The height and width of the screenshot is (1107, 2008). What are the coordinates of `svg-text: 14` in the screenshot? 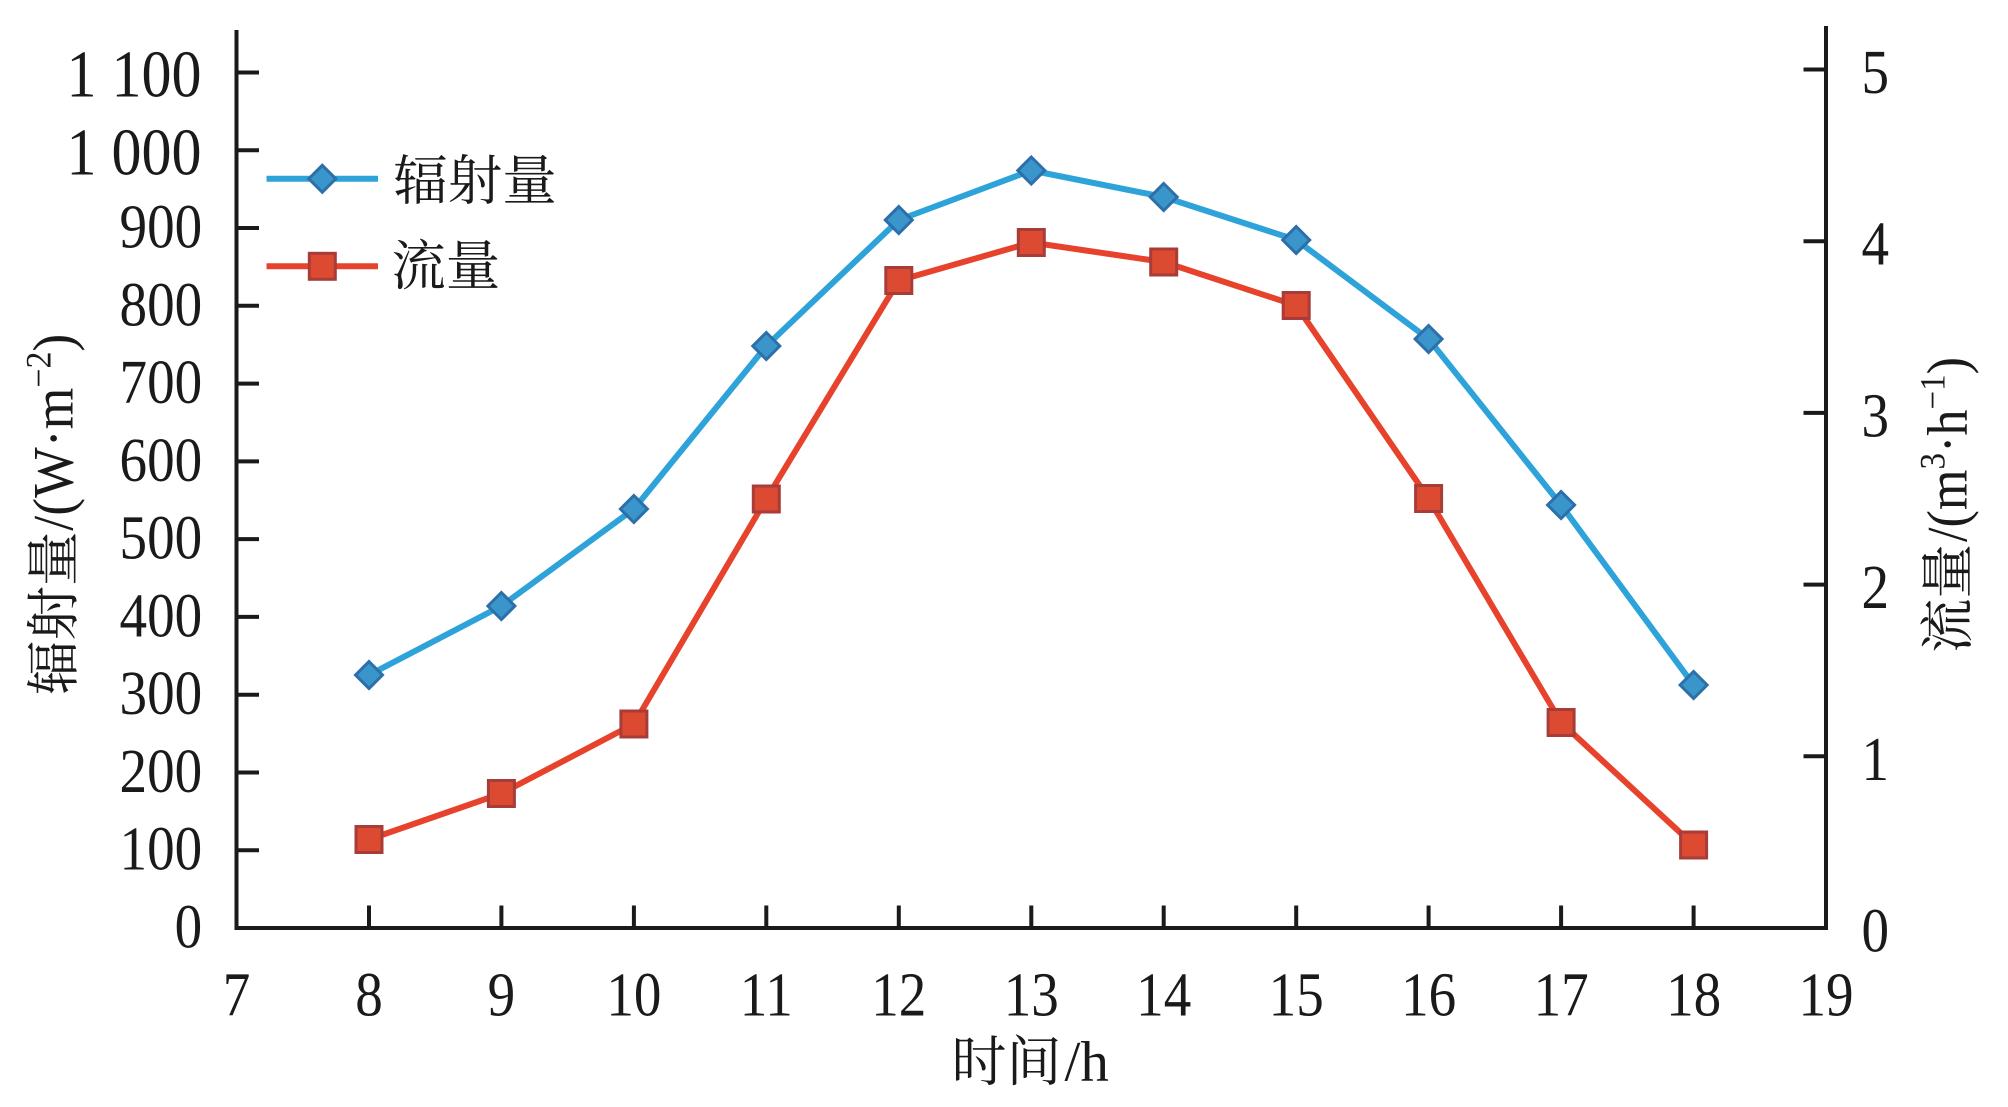 It's located at (1163, 994).